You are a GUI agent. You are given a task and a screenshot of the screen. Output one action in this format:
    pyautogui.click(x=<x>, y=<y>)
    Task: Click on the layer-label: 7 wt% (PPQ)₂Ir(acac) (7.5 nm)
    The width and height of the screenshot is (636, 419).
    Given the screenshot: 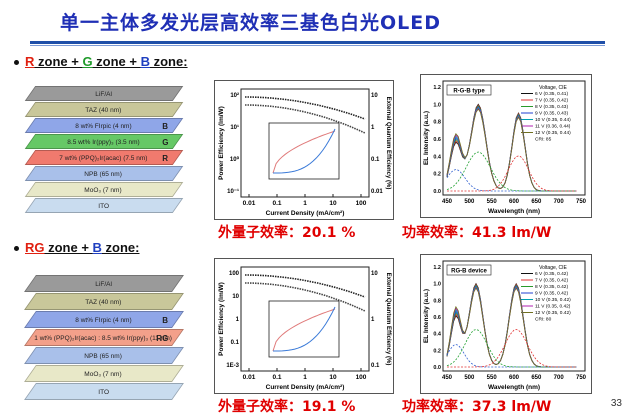 What is the action you would take?
    pyautogui.click(x=103, y=158)
    